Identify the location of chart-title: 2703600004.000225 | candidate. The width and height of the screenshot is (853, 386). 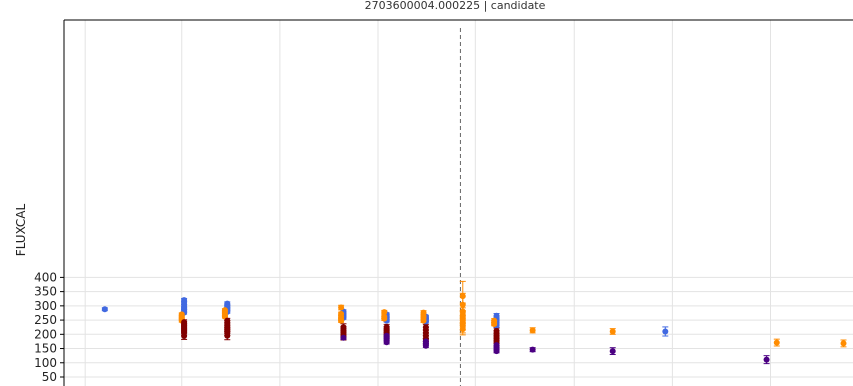
(455, 6).